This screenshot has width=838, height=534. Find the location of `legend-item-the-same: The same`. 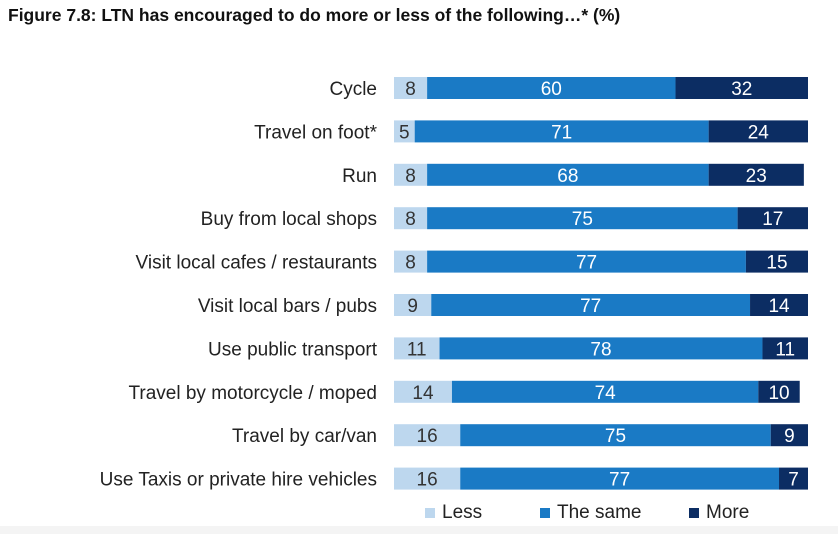

legend-item-the-same: The same is located at coordinates (590, 513).